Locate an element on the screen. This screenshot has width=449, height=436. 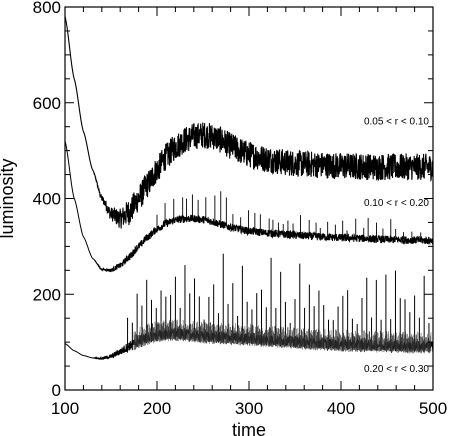
x-tick-label: 200 is located at coordinates (157, 408).